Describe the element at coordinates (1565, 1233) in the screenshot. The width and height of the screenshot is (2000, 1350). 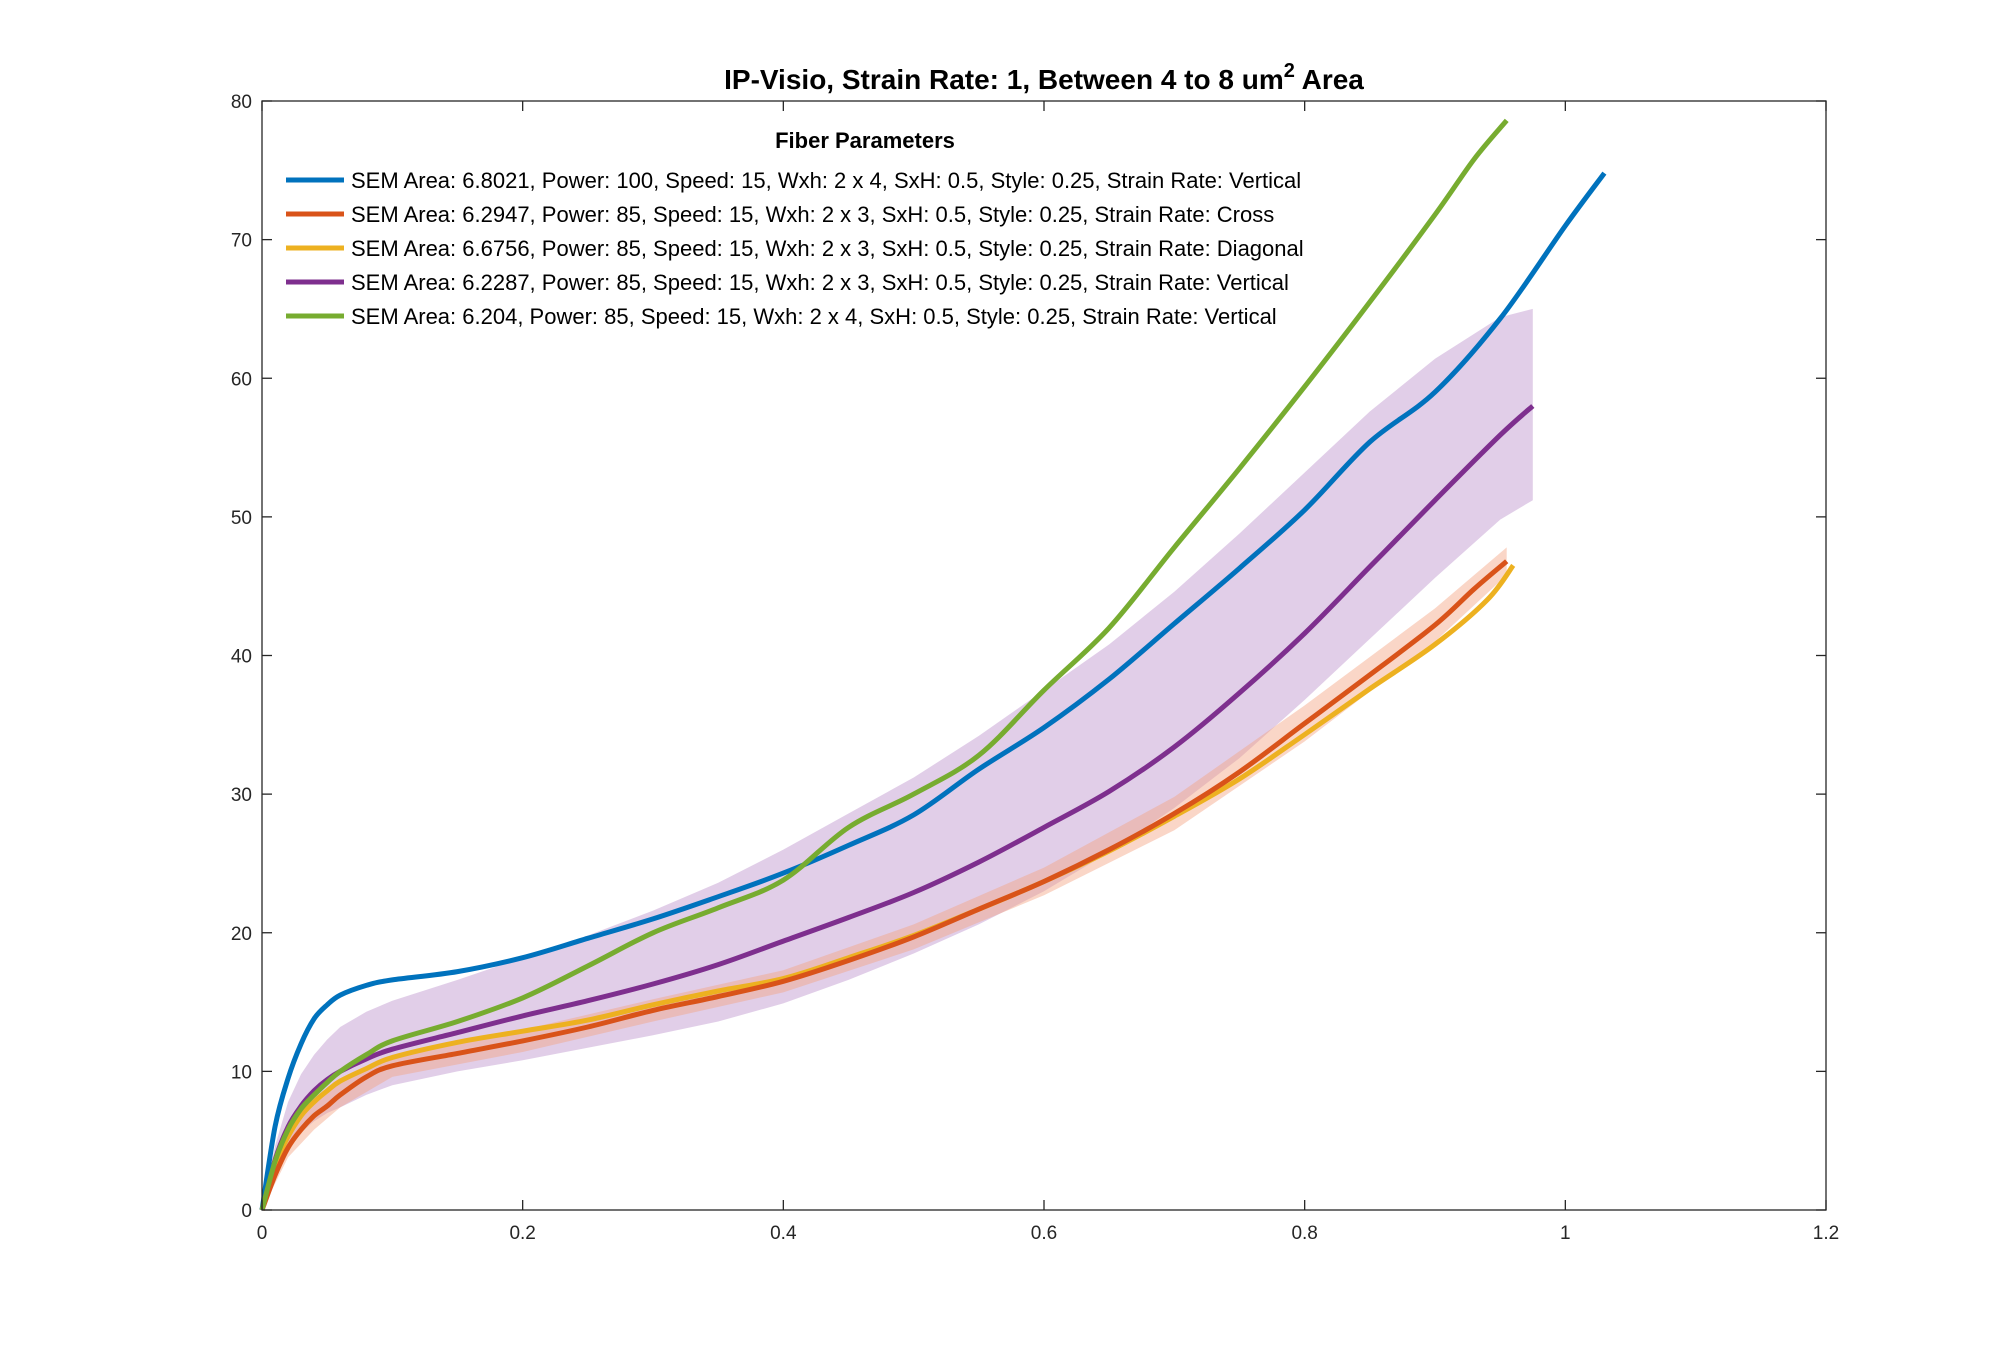
I see `x-tick-label: 1` at that location.